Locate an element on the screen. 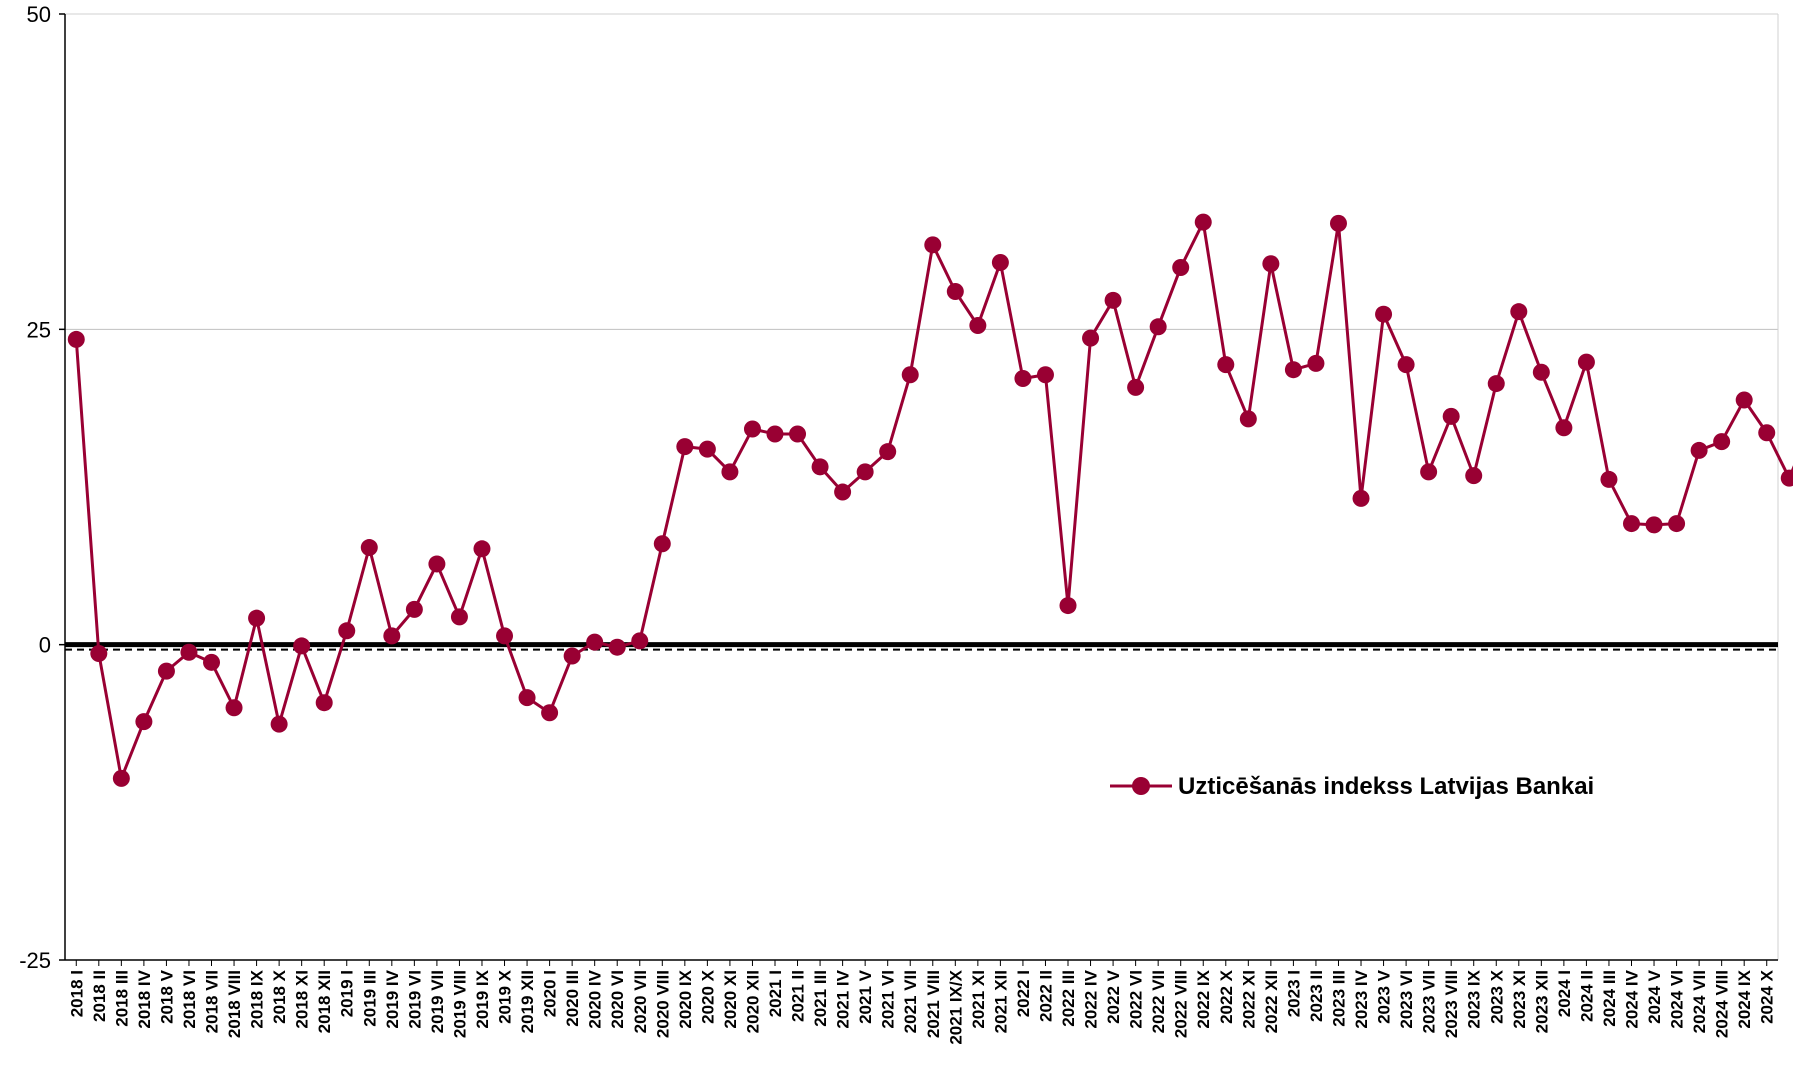  x-tick-label-30: 2020 XII is located at coordinates (752, 1001).